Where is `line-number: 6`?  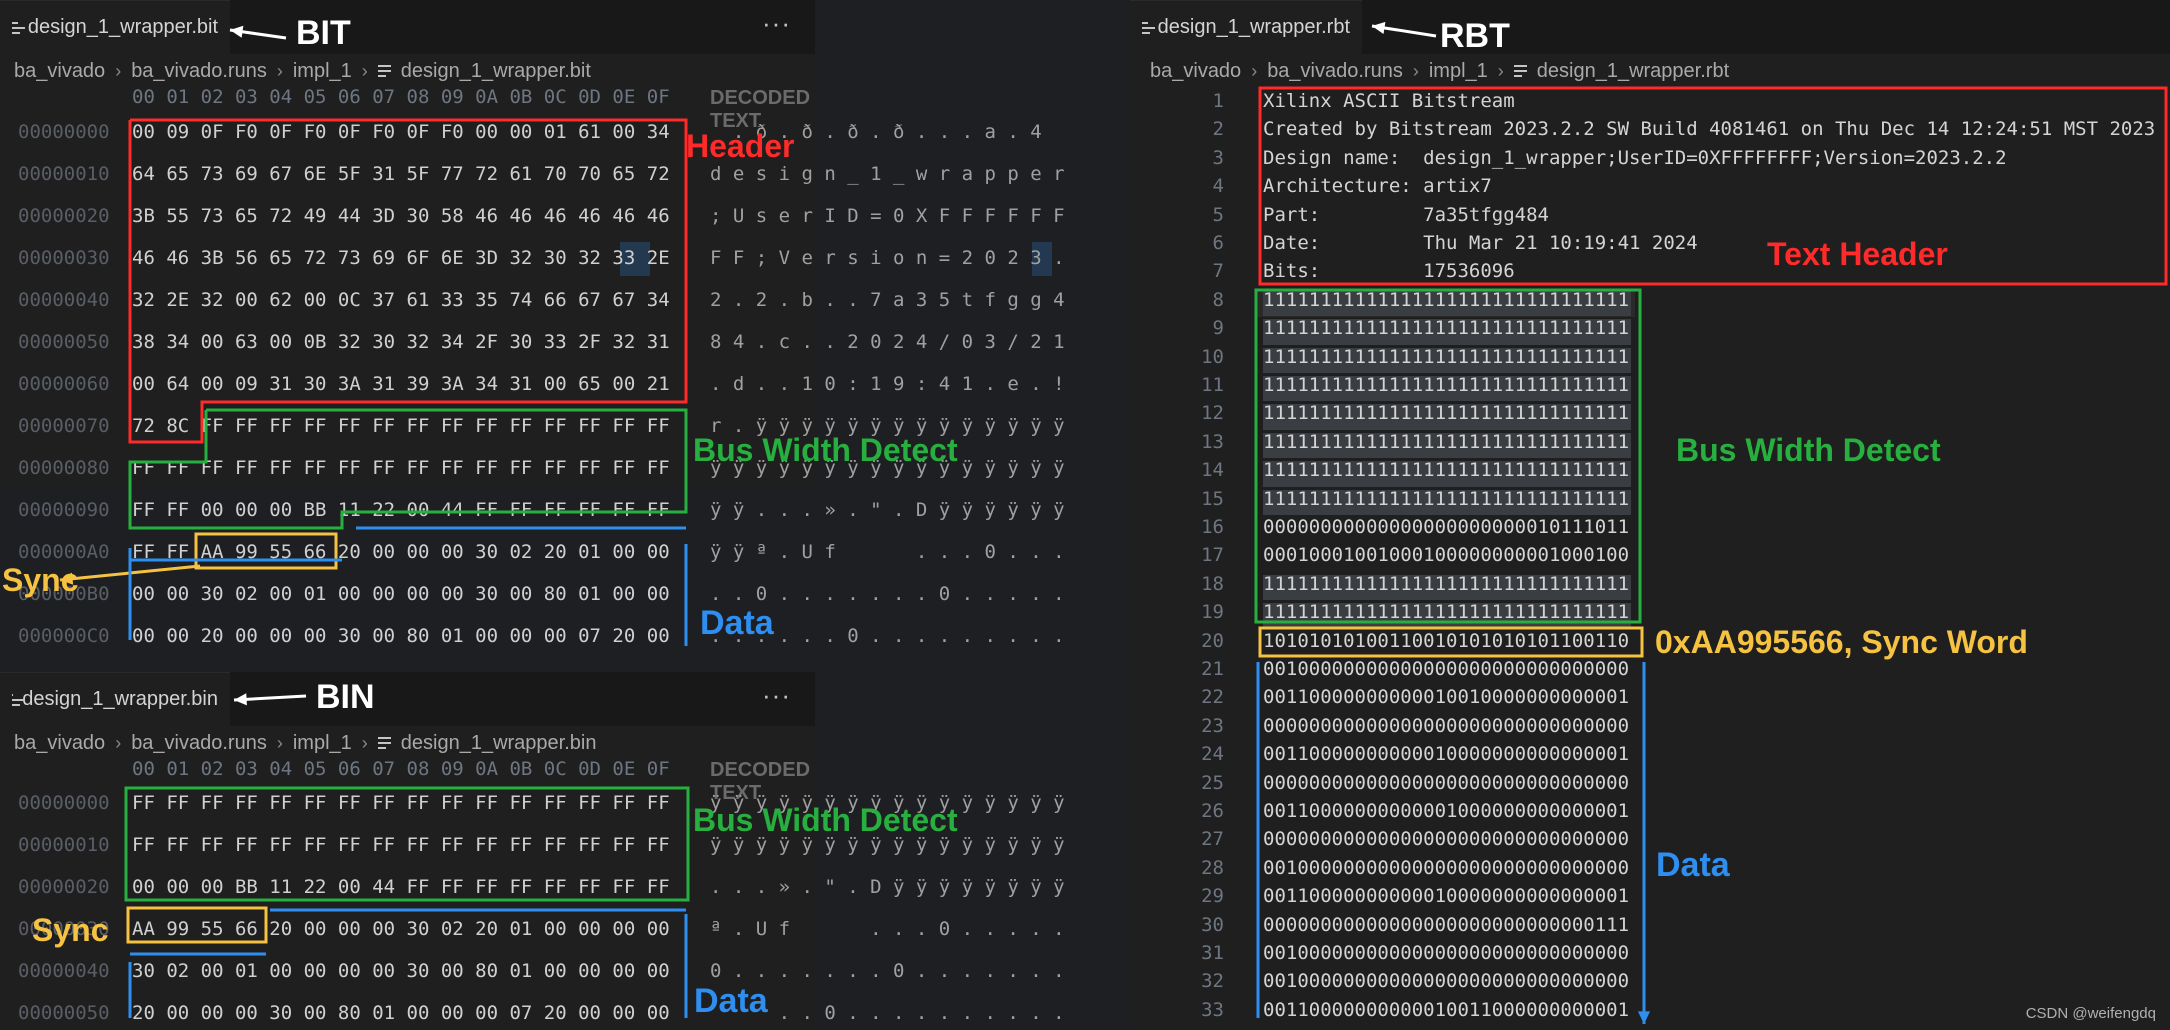 line-number: 6 is located at coordinates (1218, 243).